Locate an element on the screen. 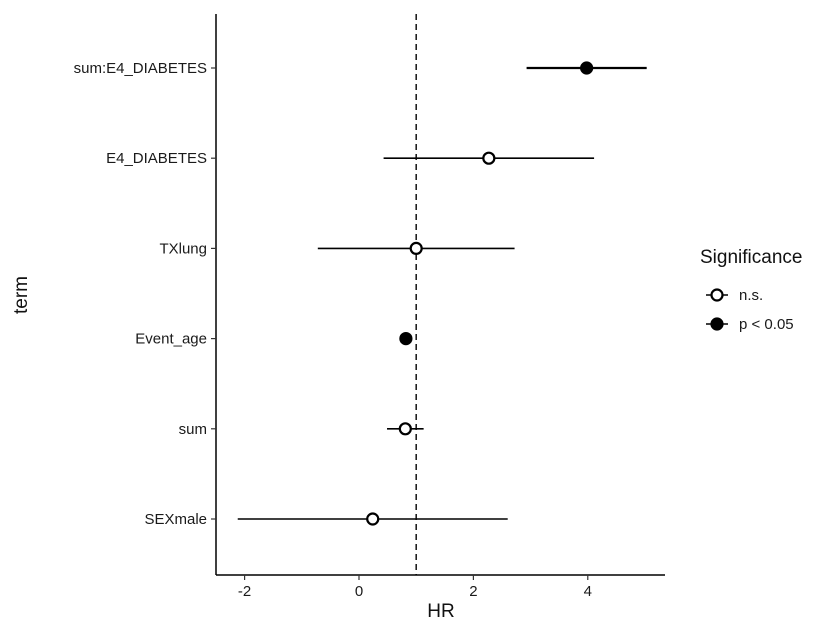 Image resolution: width=833 pixels, height=628 pixels. y-axis-title: term is located at coordinates (21, 295).